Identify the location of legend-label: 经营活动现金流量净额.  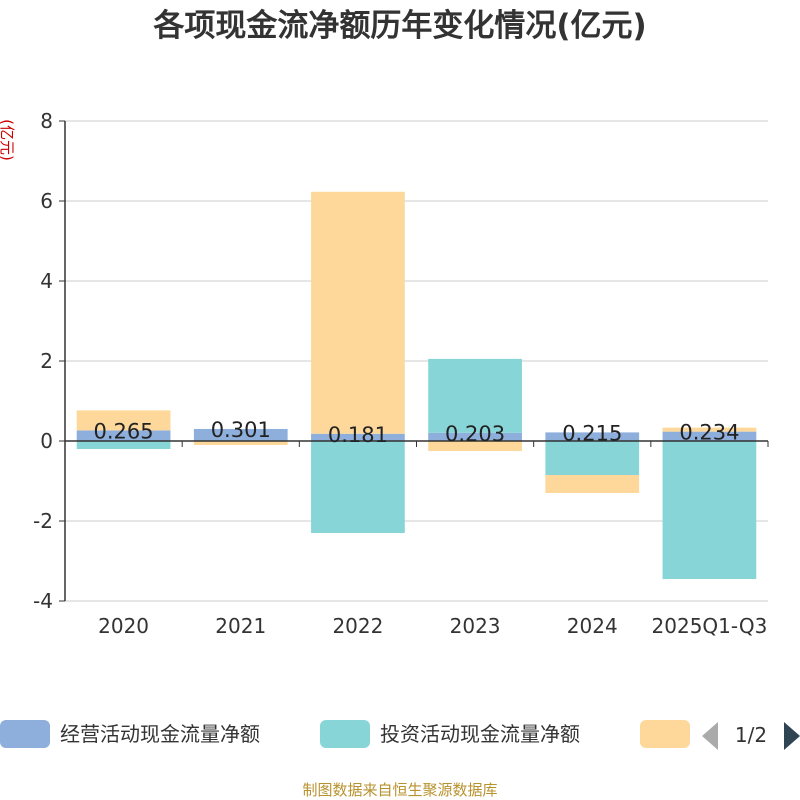
(160, 734).